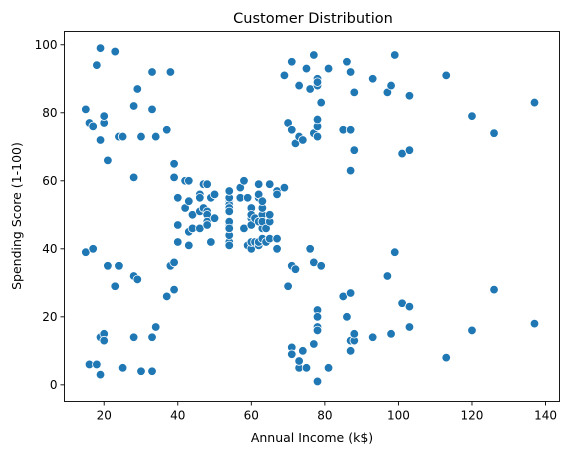 This screenshot has width=573, height=455. What do you see at coordinates (313, 19) in the screenshot?
I see `chart-title: Customer Distribution` at bounding box center [313, 19].